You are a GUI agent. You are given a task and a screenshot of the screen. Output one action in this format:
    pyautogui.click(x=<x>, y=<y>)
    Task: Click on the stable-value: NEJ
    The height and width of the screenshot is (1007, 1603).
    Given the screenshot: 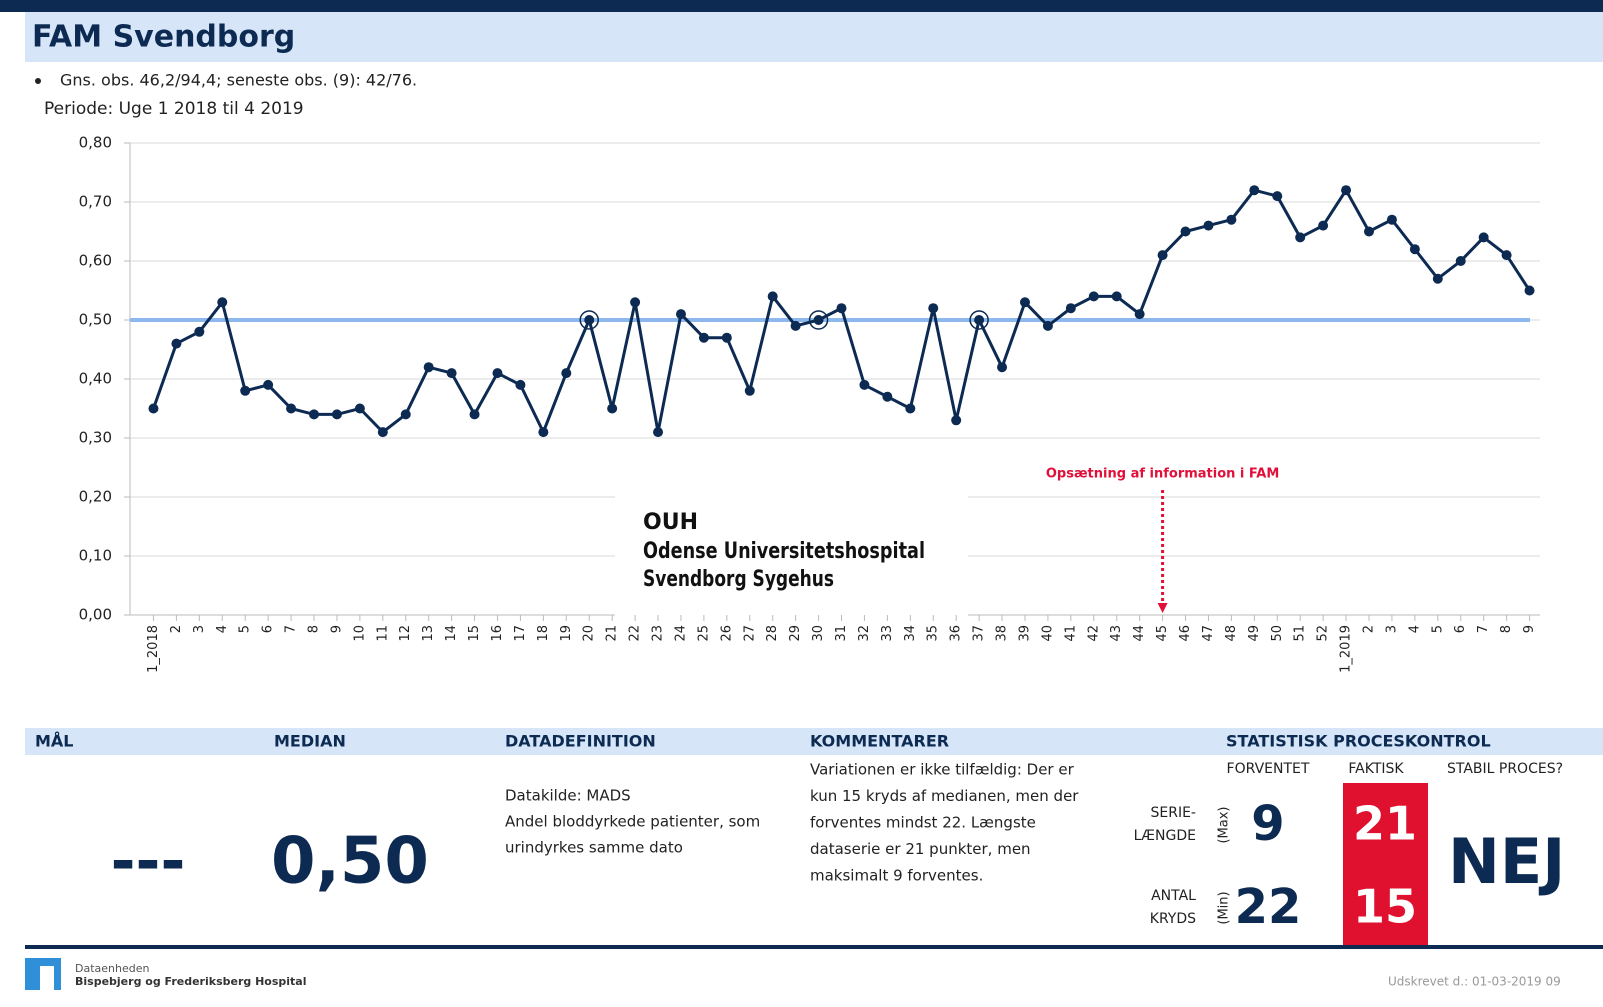 What is the action you would take?
    pyautogui.click(x=1506, y=861)
    